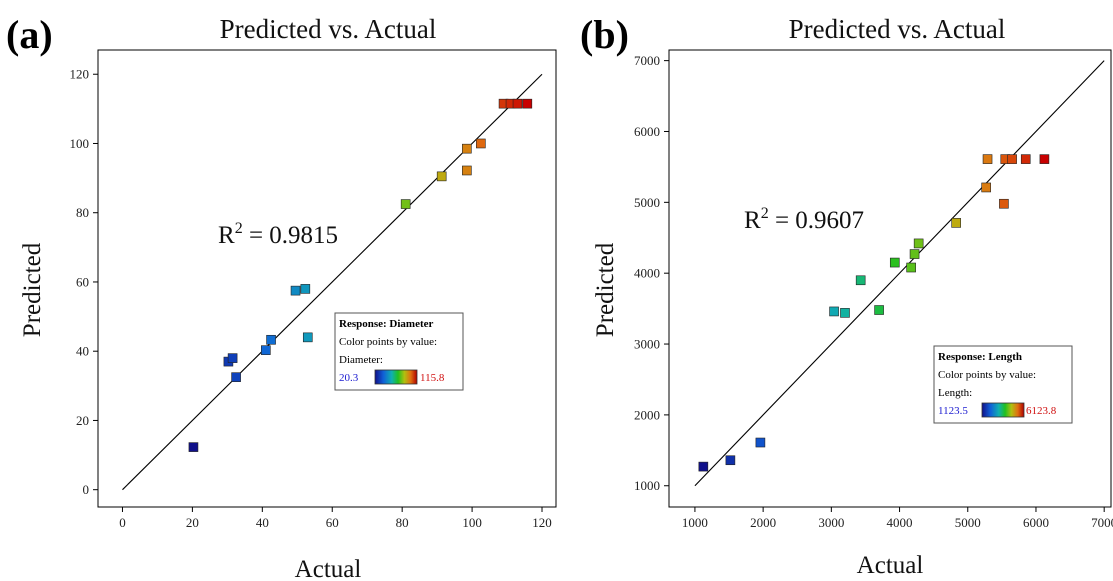  I want to click on y-tick-label: 2000, so click(647, 414).